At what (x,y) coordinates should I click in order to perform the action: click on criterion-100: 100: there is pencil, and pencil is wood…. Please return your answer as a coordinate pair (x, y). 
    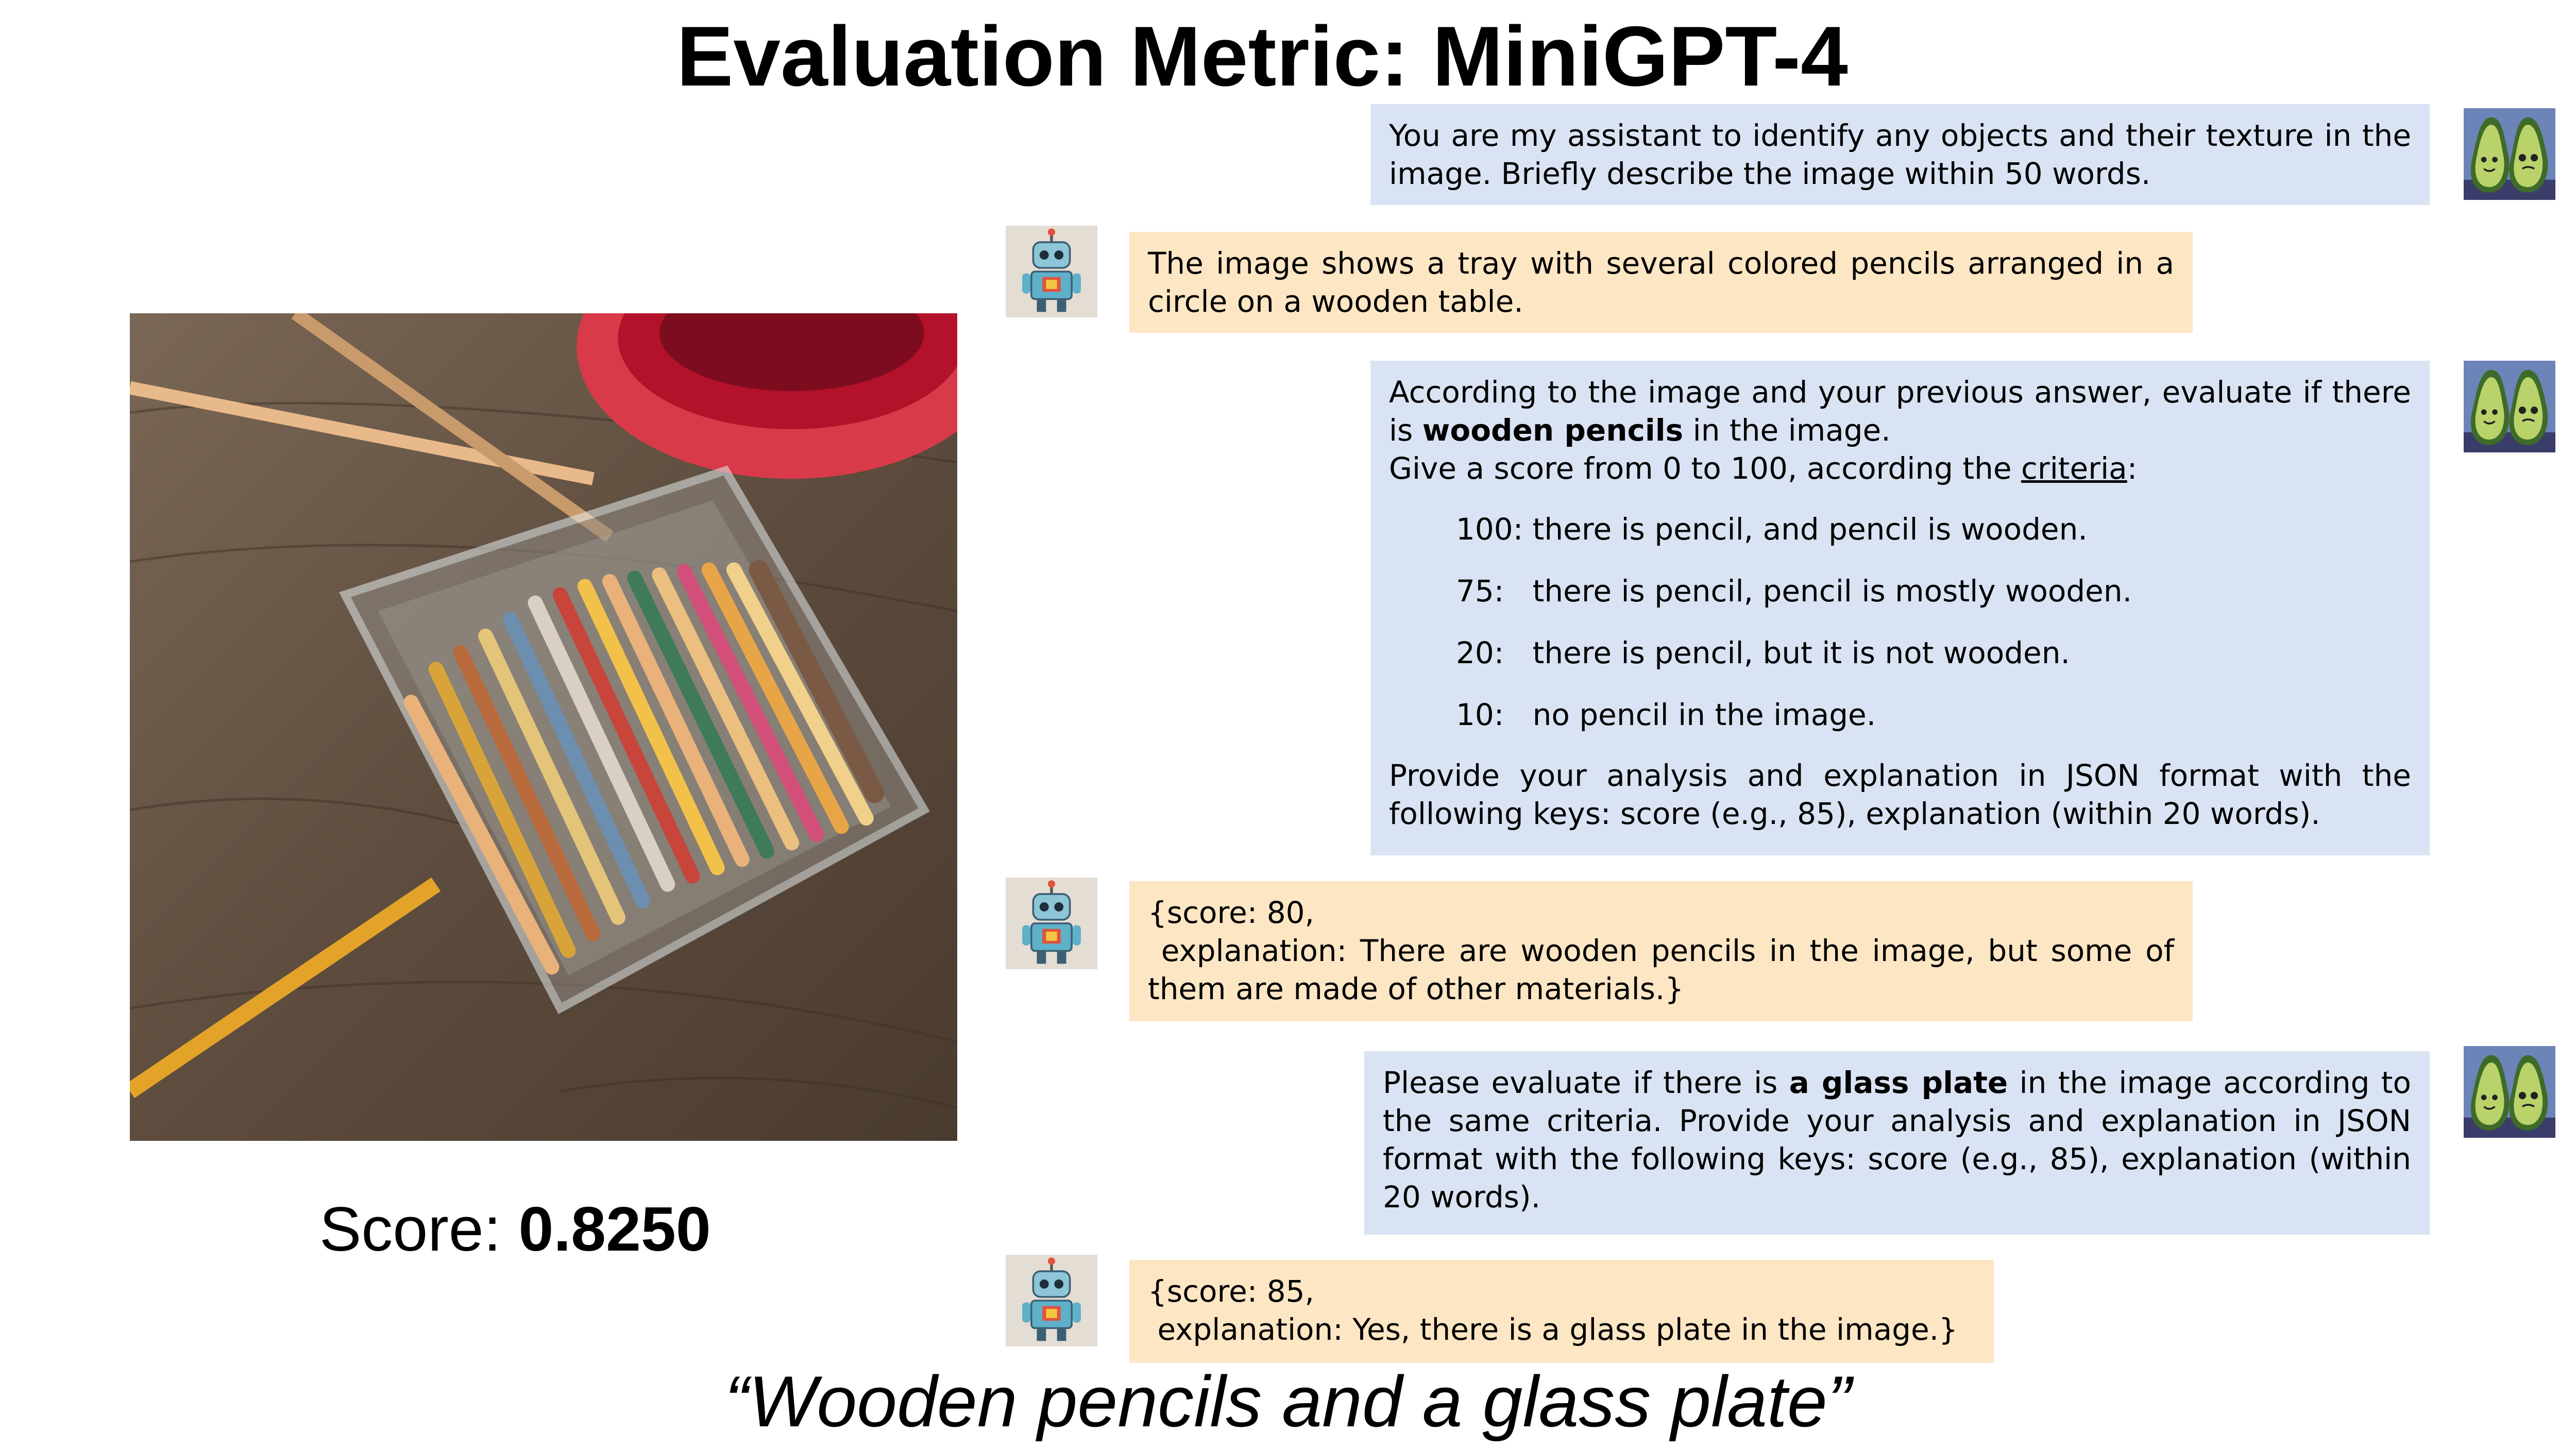
    Looking at the image, I should click on (1772, 529).